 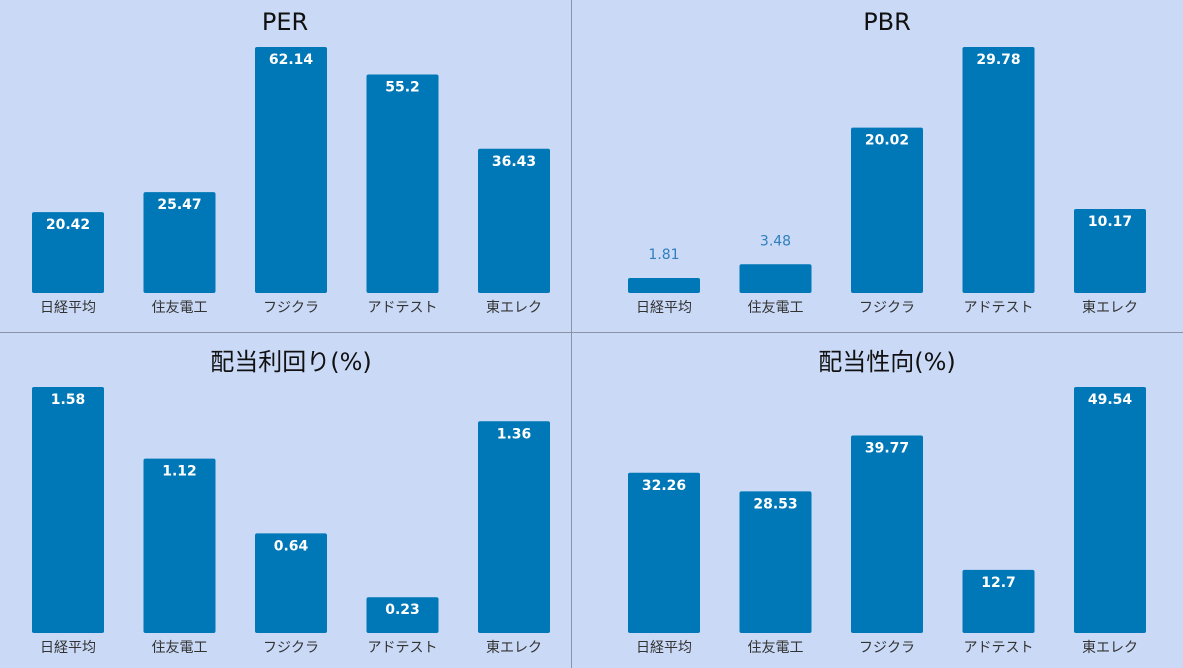 I want to click on data-label: 32.26, so click(x=664, y=486).